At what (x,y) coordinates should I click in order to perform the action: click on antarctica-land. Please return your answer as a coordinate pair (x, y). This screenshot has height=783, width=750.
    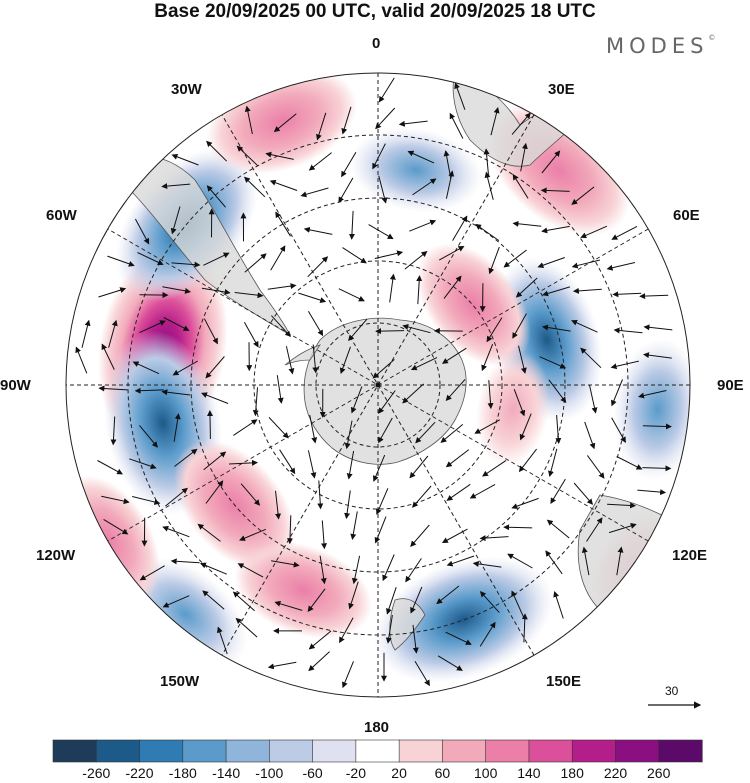
    Looking at the image, I should click on (385, 391).